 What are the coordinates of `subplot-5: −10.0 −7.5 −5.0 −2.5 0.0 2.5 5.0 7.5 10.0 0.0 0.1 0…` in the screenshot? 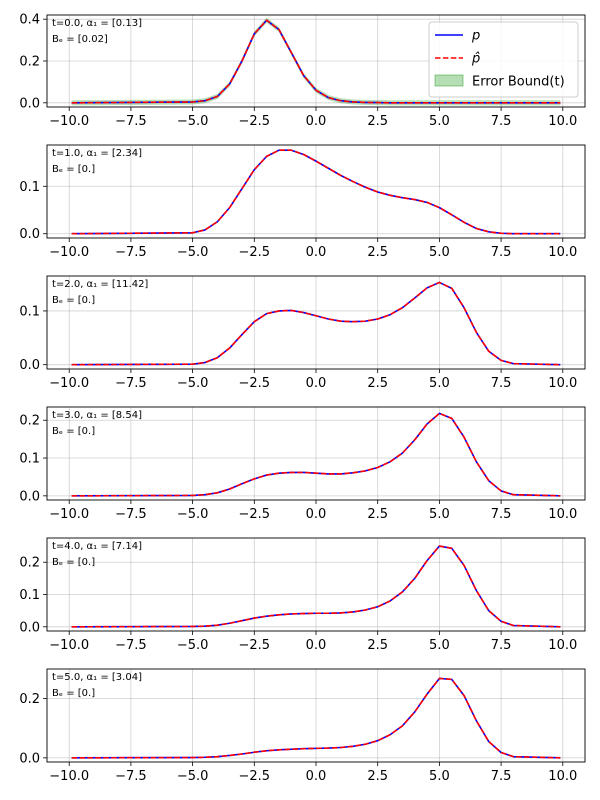 It's located at (302, 595).